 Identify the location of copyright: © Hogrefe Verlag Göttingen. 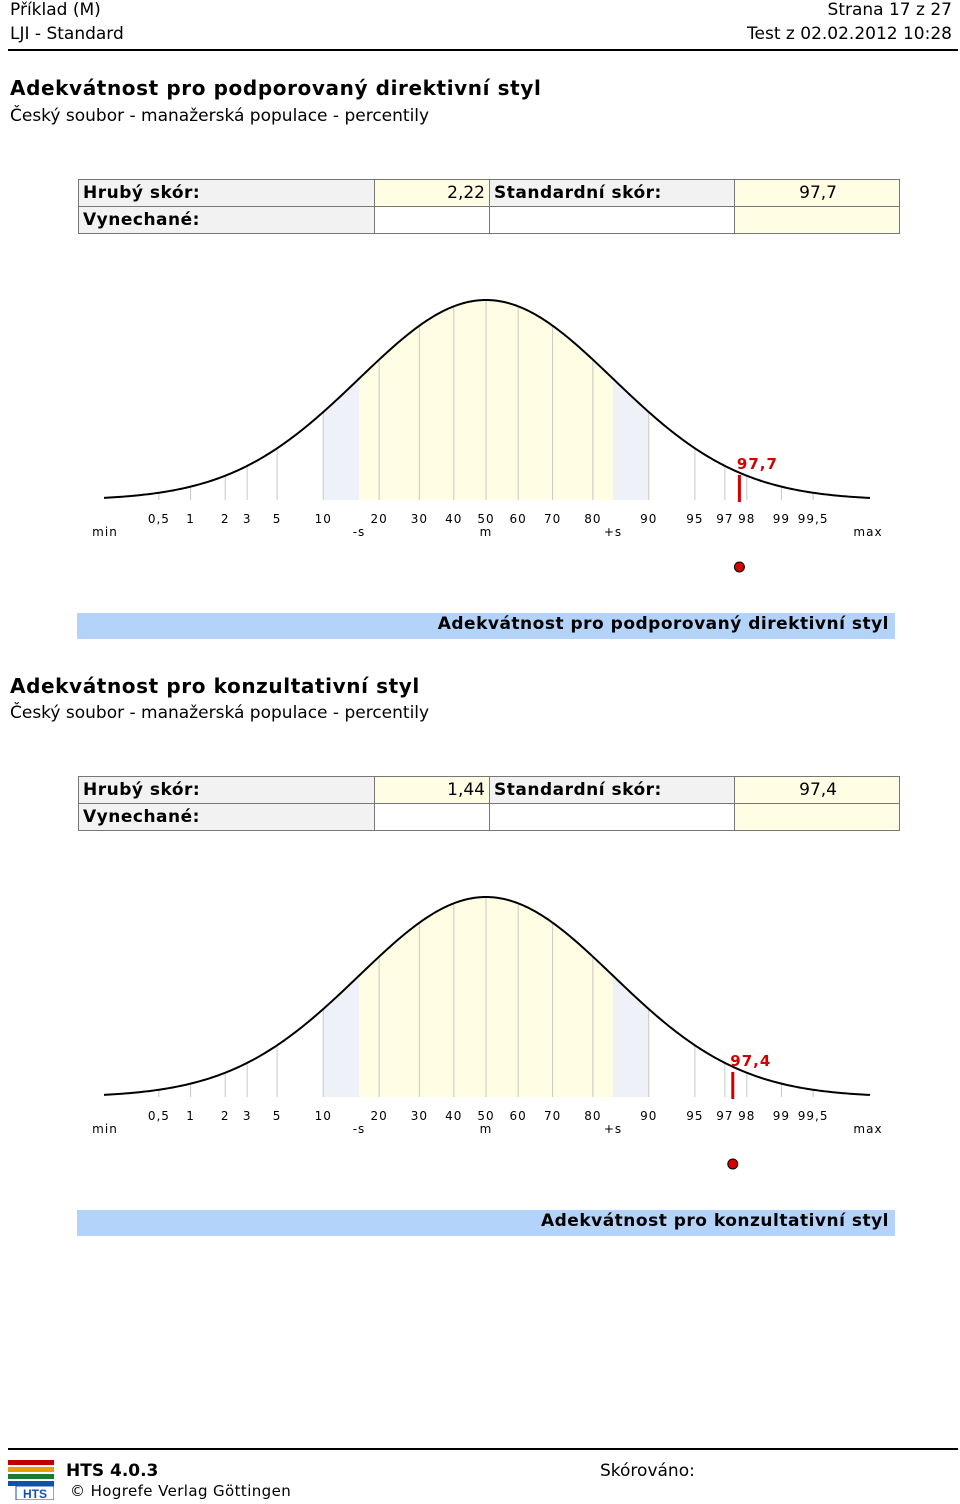
(181, 1491).